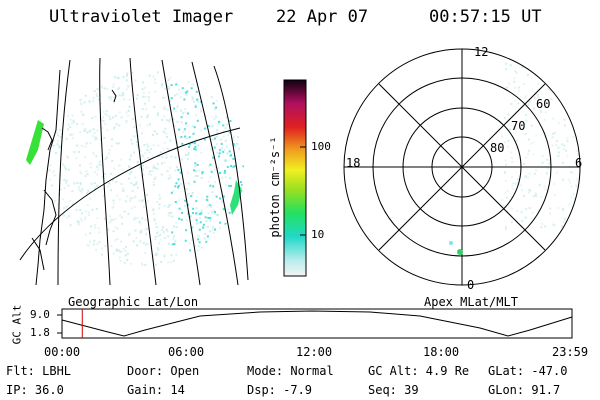  I want to click on orbit-xtick: 18:00, so click(441, 352).